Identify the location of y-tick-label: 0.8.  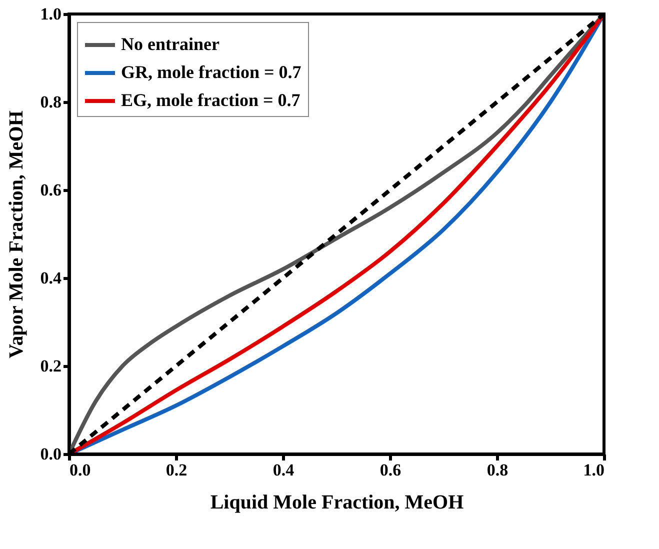
(51, 102).